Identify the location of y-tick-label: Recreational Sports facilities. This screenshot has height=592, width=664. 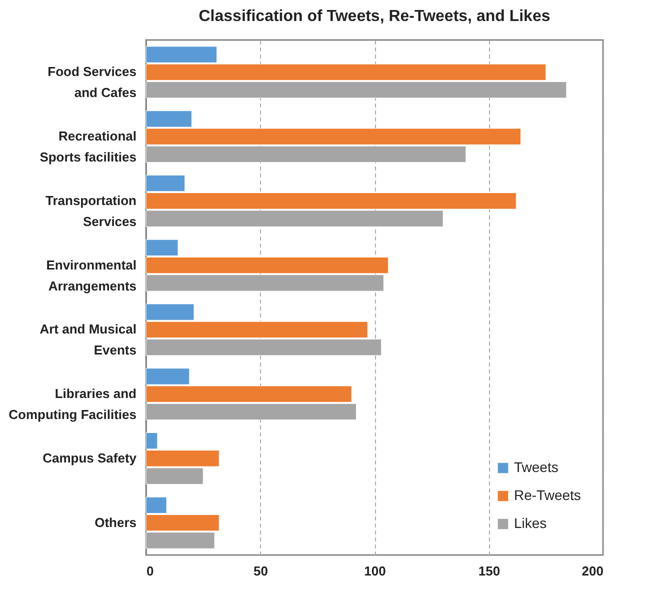
(88, 146).